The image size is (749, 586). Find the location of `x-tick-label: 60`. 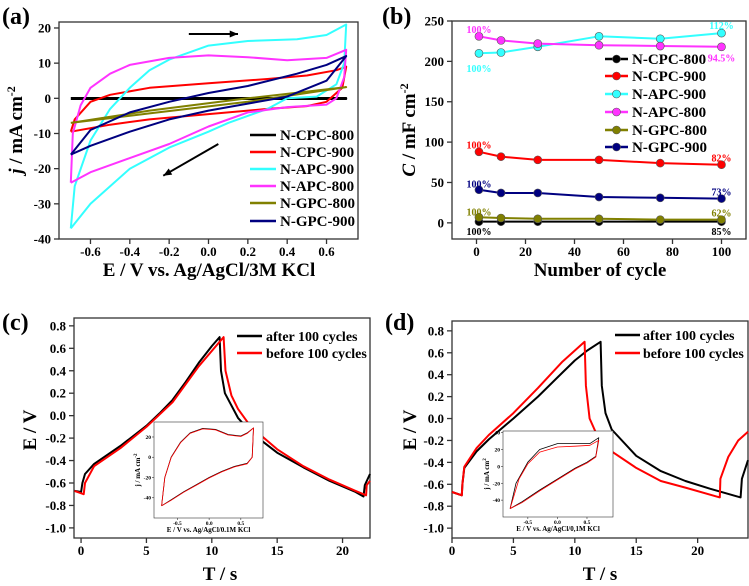

x-tick-label: 60 is located at coordinates (623, 251).